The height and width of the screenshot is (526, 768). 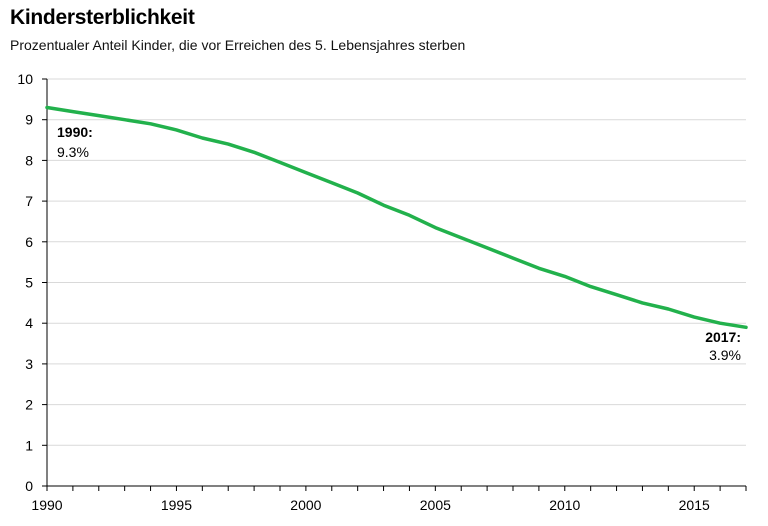 I want to click on y-tick-label-10: 10, so click(x=25, y=79).